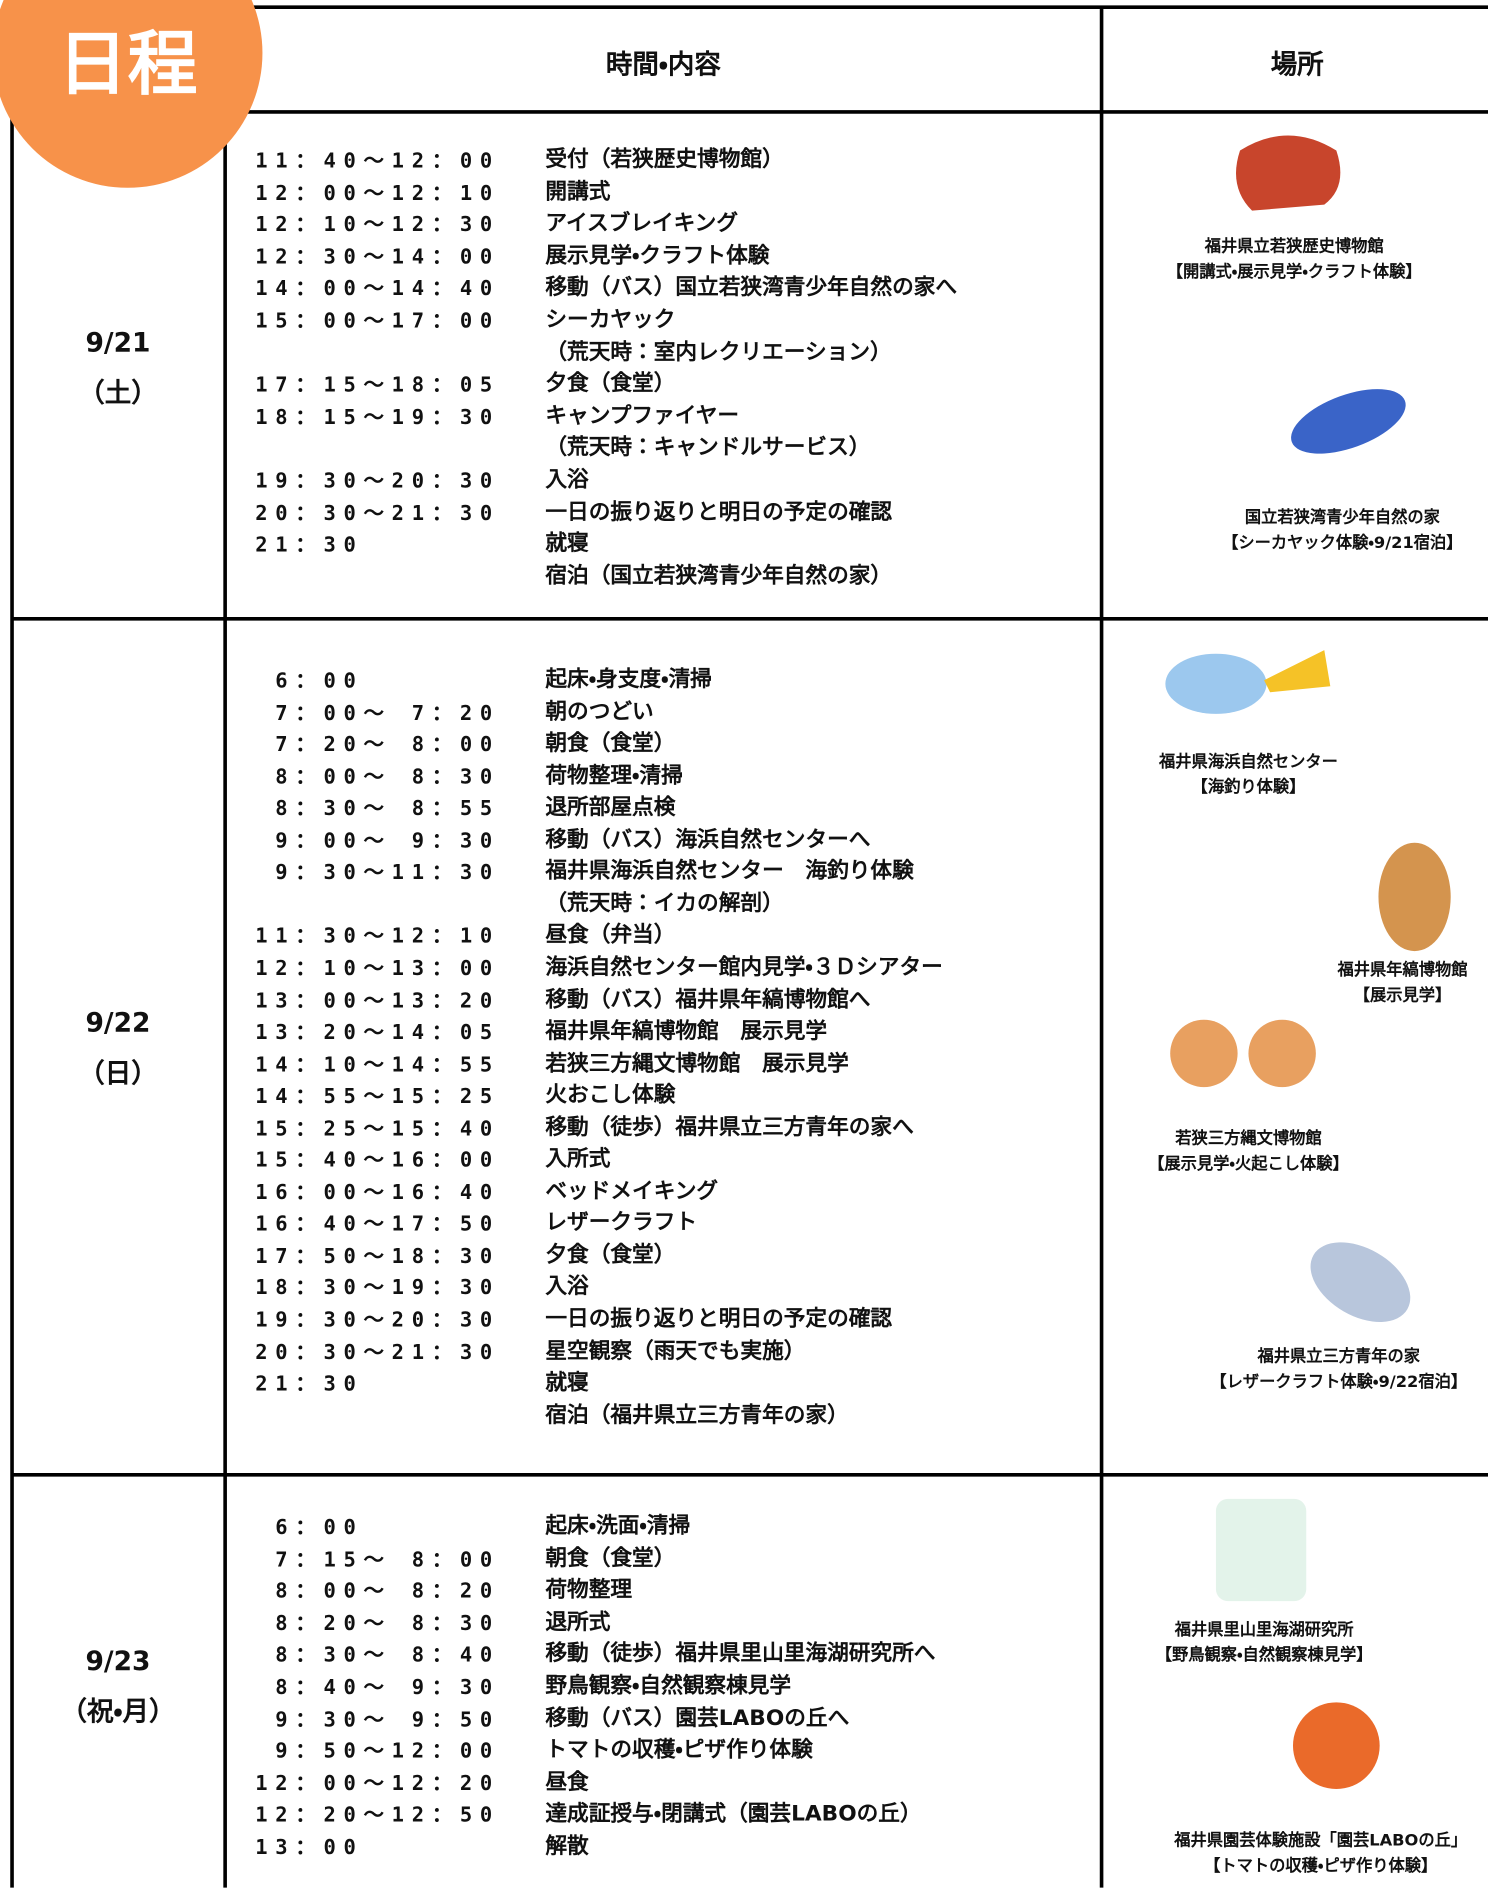  I want to click on activity: 星空観察（雨天でも実施）, so click(675, 1351).